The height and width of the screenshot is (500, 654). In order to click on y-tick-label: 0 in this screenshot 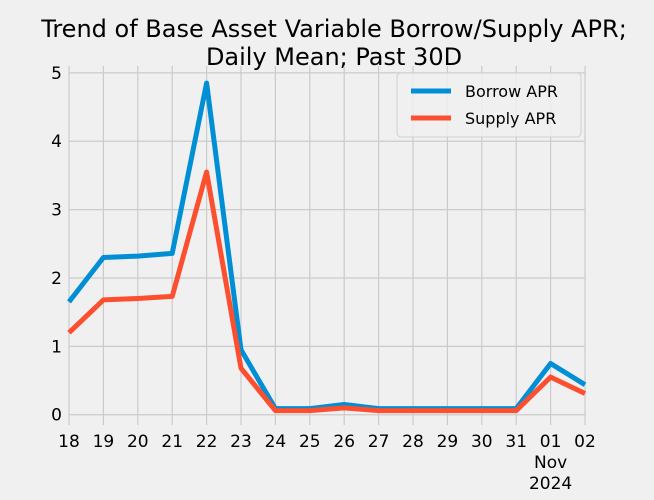, I will do `click(56, 416)`.